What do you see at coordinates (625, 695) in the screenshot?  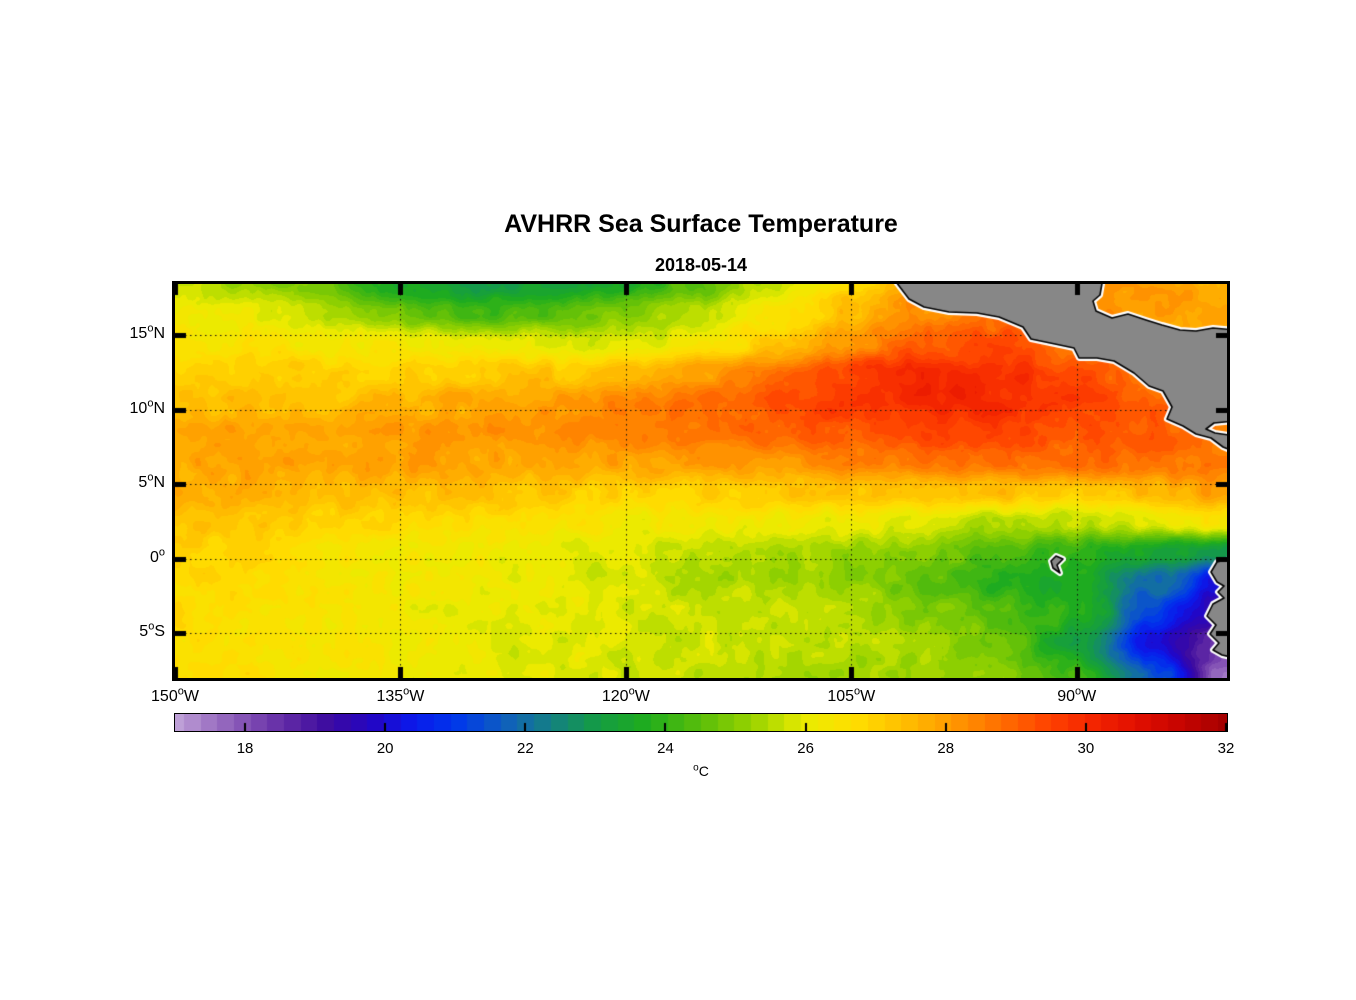 I see `x-tick-label: 120oW` at bounding box center [625, 695].